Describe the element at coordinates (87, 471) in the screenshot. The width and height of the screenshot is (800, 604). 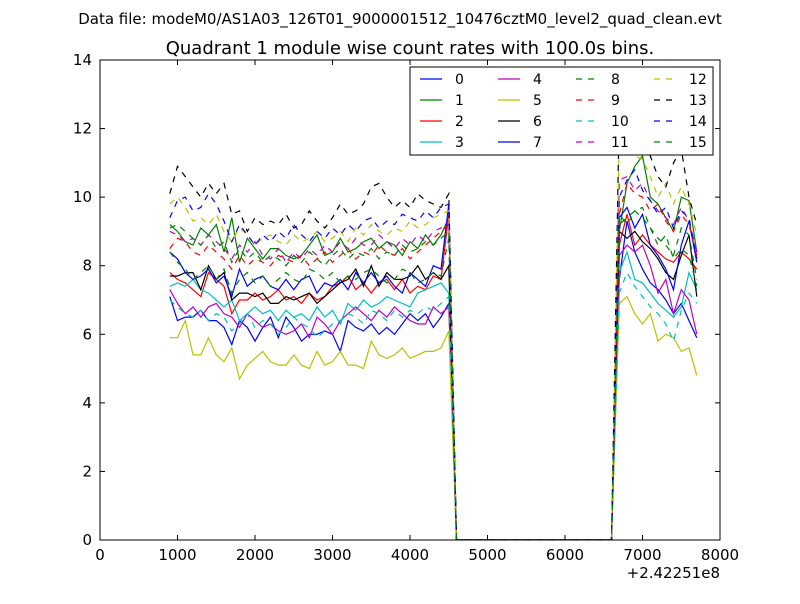
I see `y-tick-label: 2` at that location.